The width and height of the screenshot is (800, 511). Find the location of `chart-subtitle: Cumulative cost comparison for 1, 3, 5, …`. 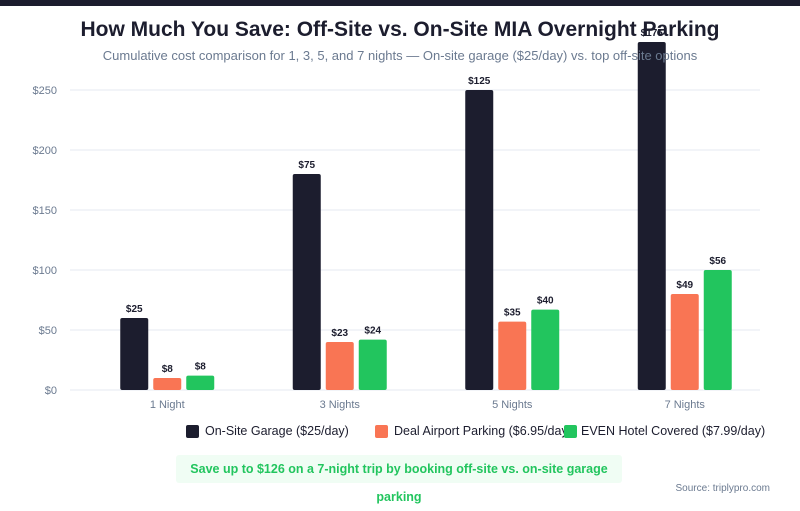

chart-subtitle: Cumulative cost comparison for 1, 3, 5, … is located at coordinates (400, 55).